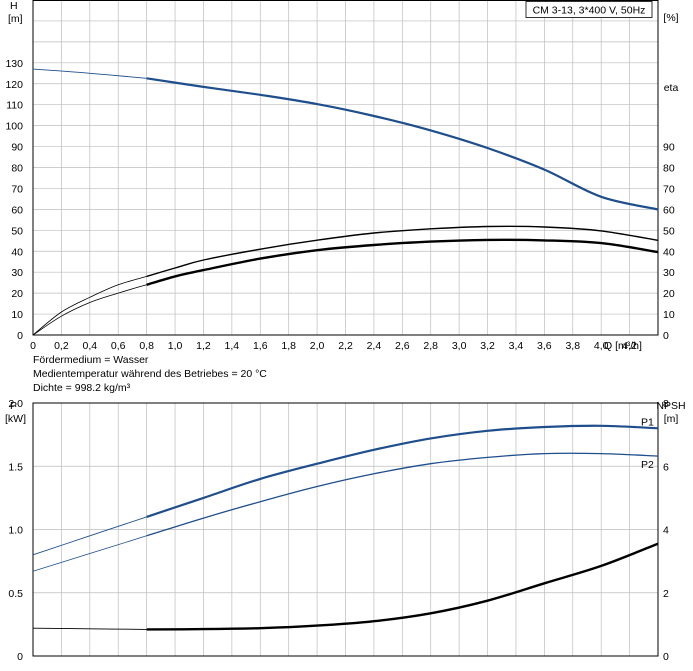 The width and height of the screenshot is (693, 671). Describe the element at coordinates (629, 346) in the screenshot. I see `top-x-tick-label: 4,2` at that location.